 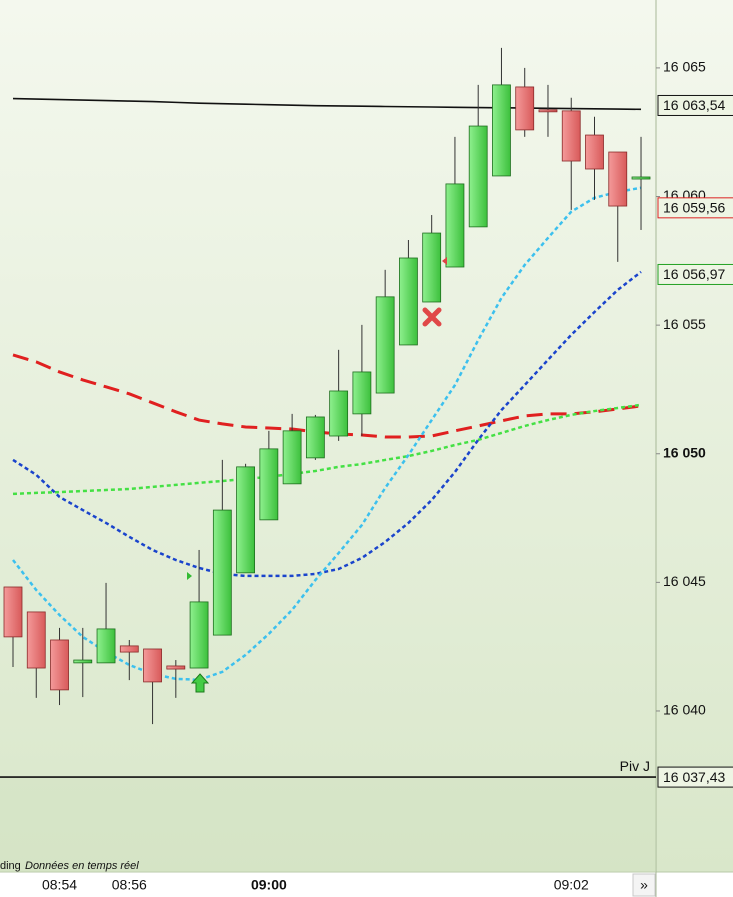 What do you see at coordinates (684, 581) in the screenshot?
I see `y-tick-label: 16 045` at bounding box center [684, 581].